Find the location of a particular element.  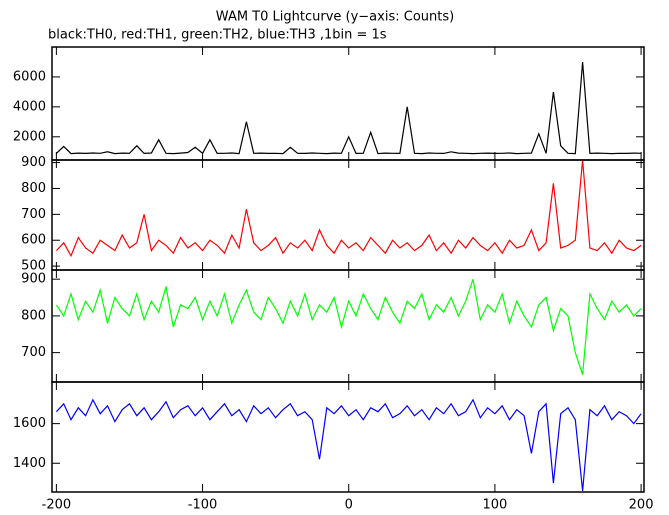

x-tick-label: 200 is located at coordinates (641, 505).